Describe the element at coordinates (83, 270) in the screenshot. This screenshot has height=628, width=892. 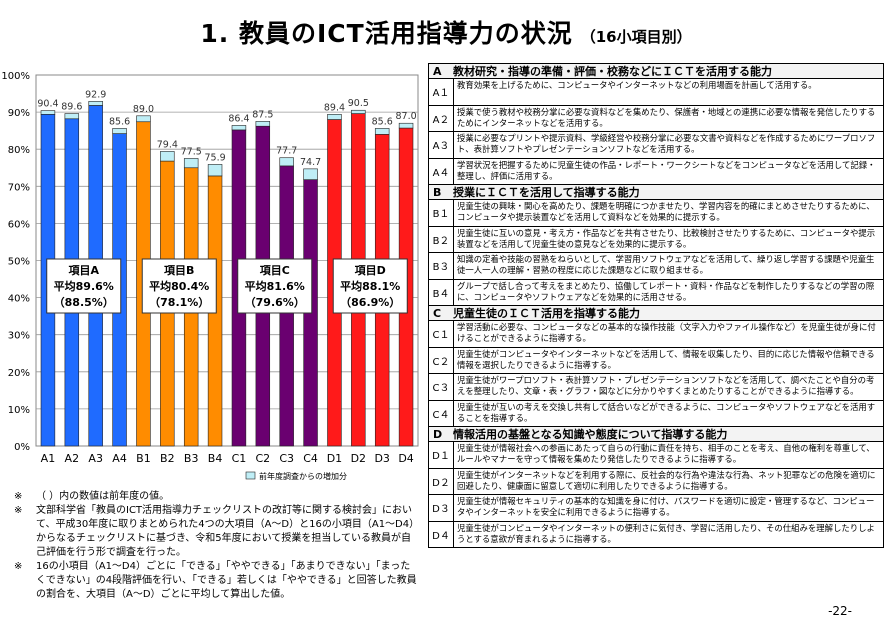
I see `group-label-name: 項目A` at that location.